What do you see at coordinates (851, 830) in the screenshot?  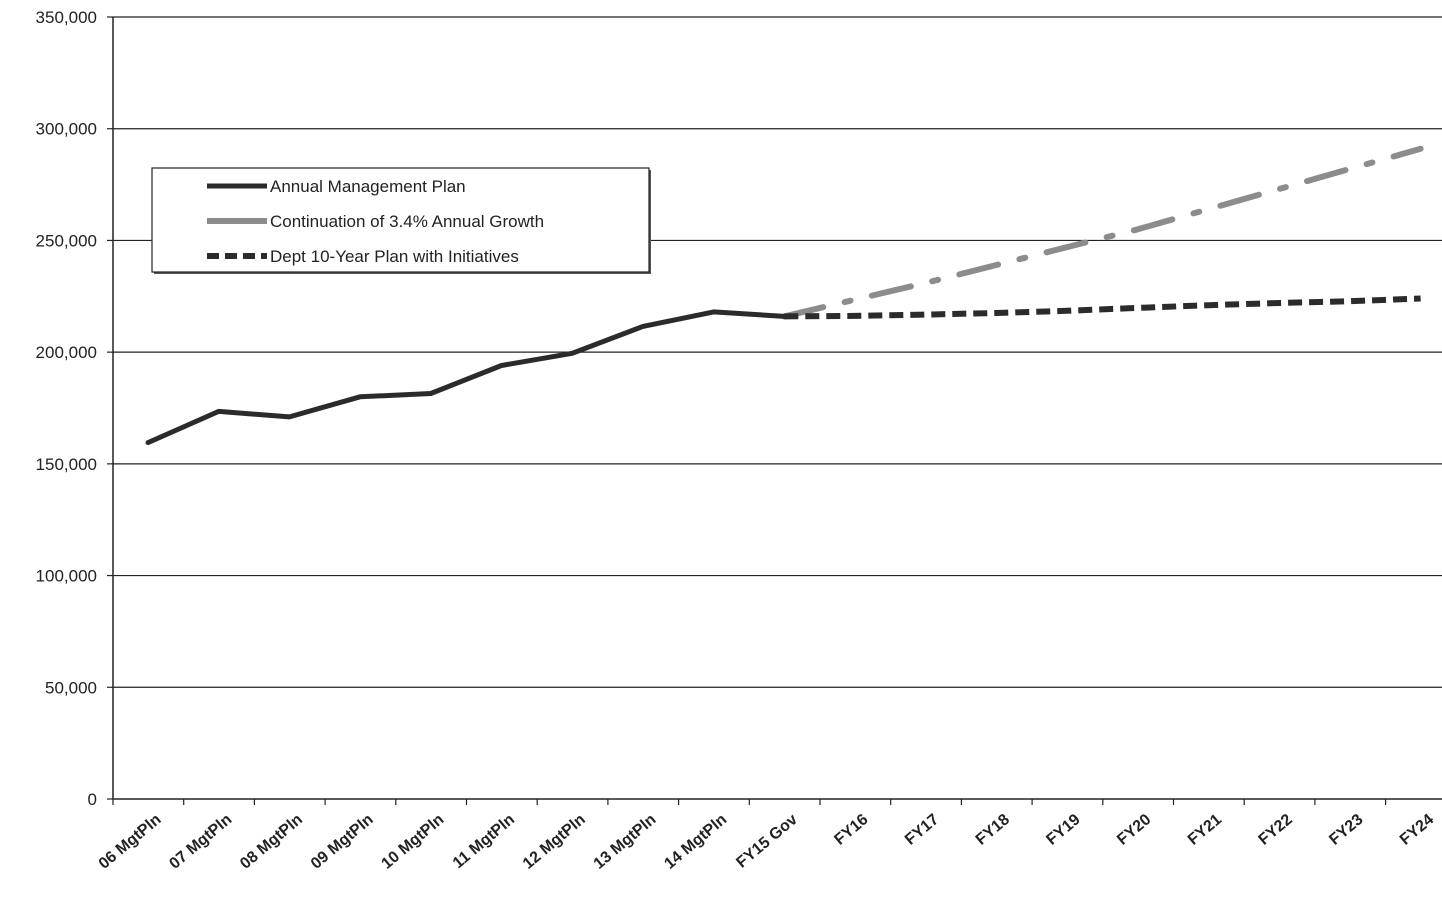 I see `x-tick-label: FY16` at bounding box center [851, 830].